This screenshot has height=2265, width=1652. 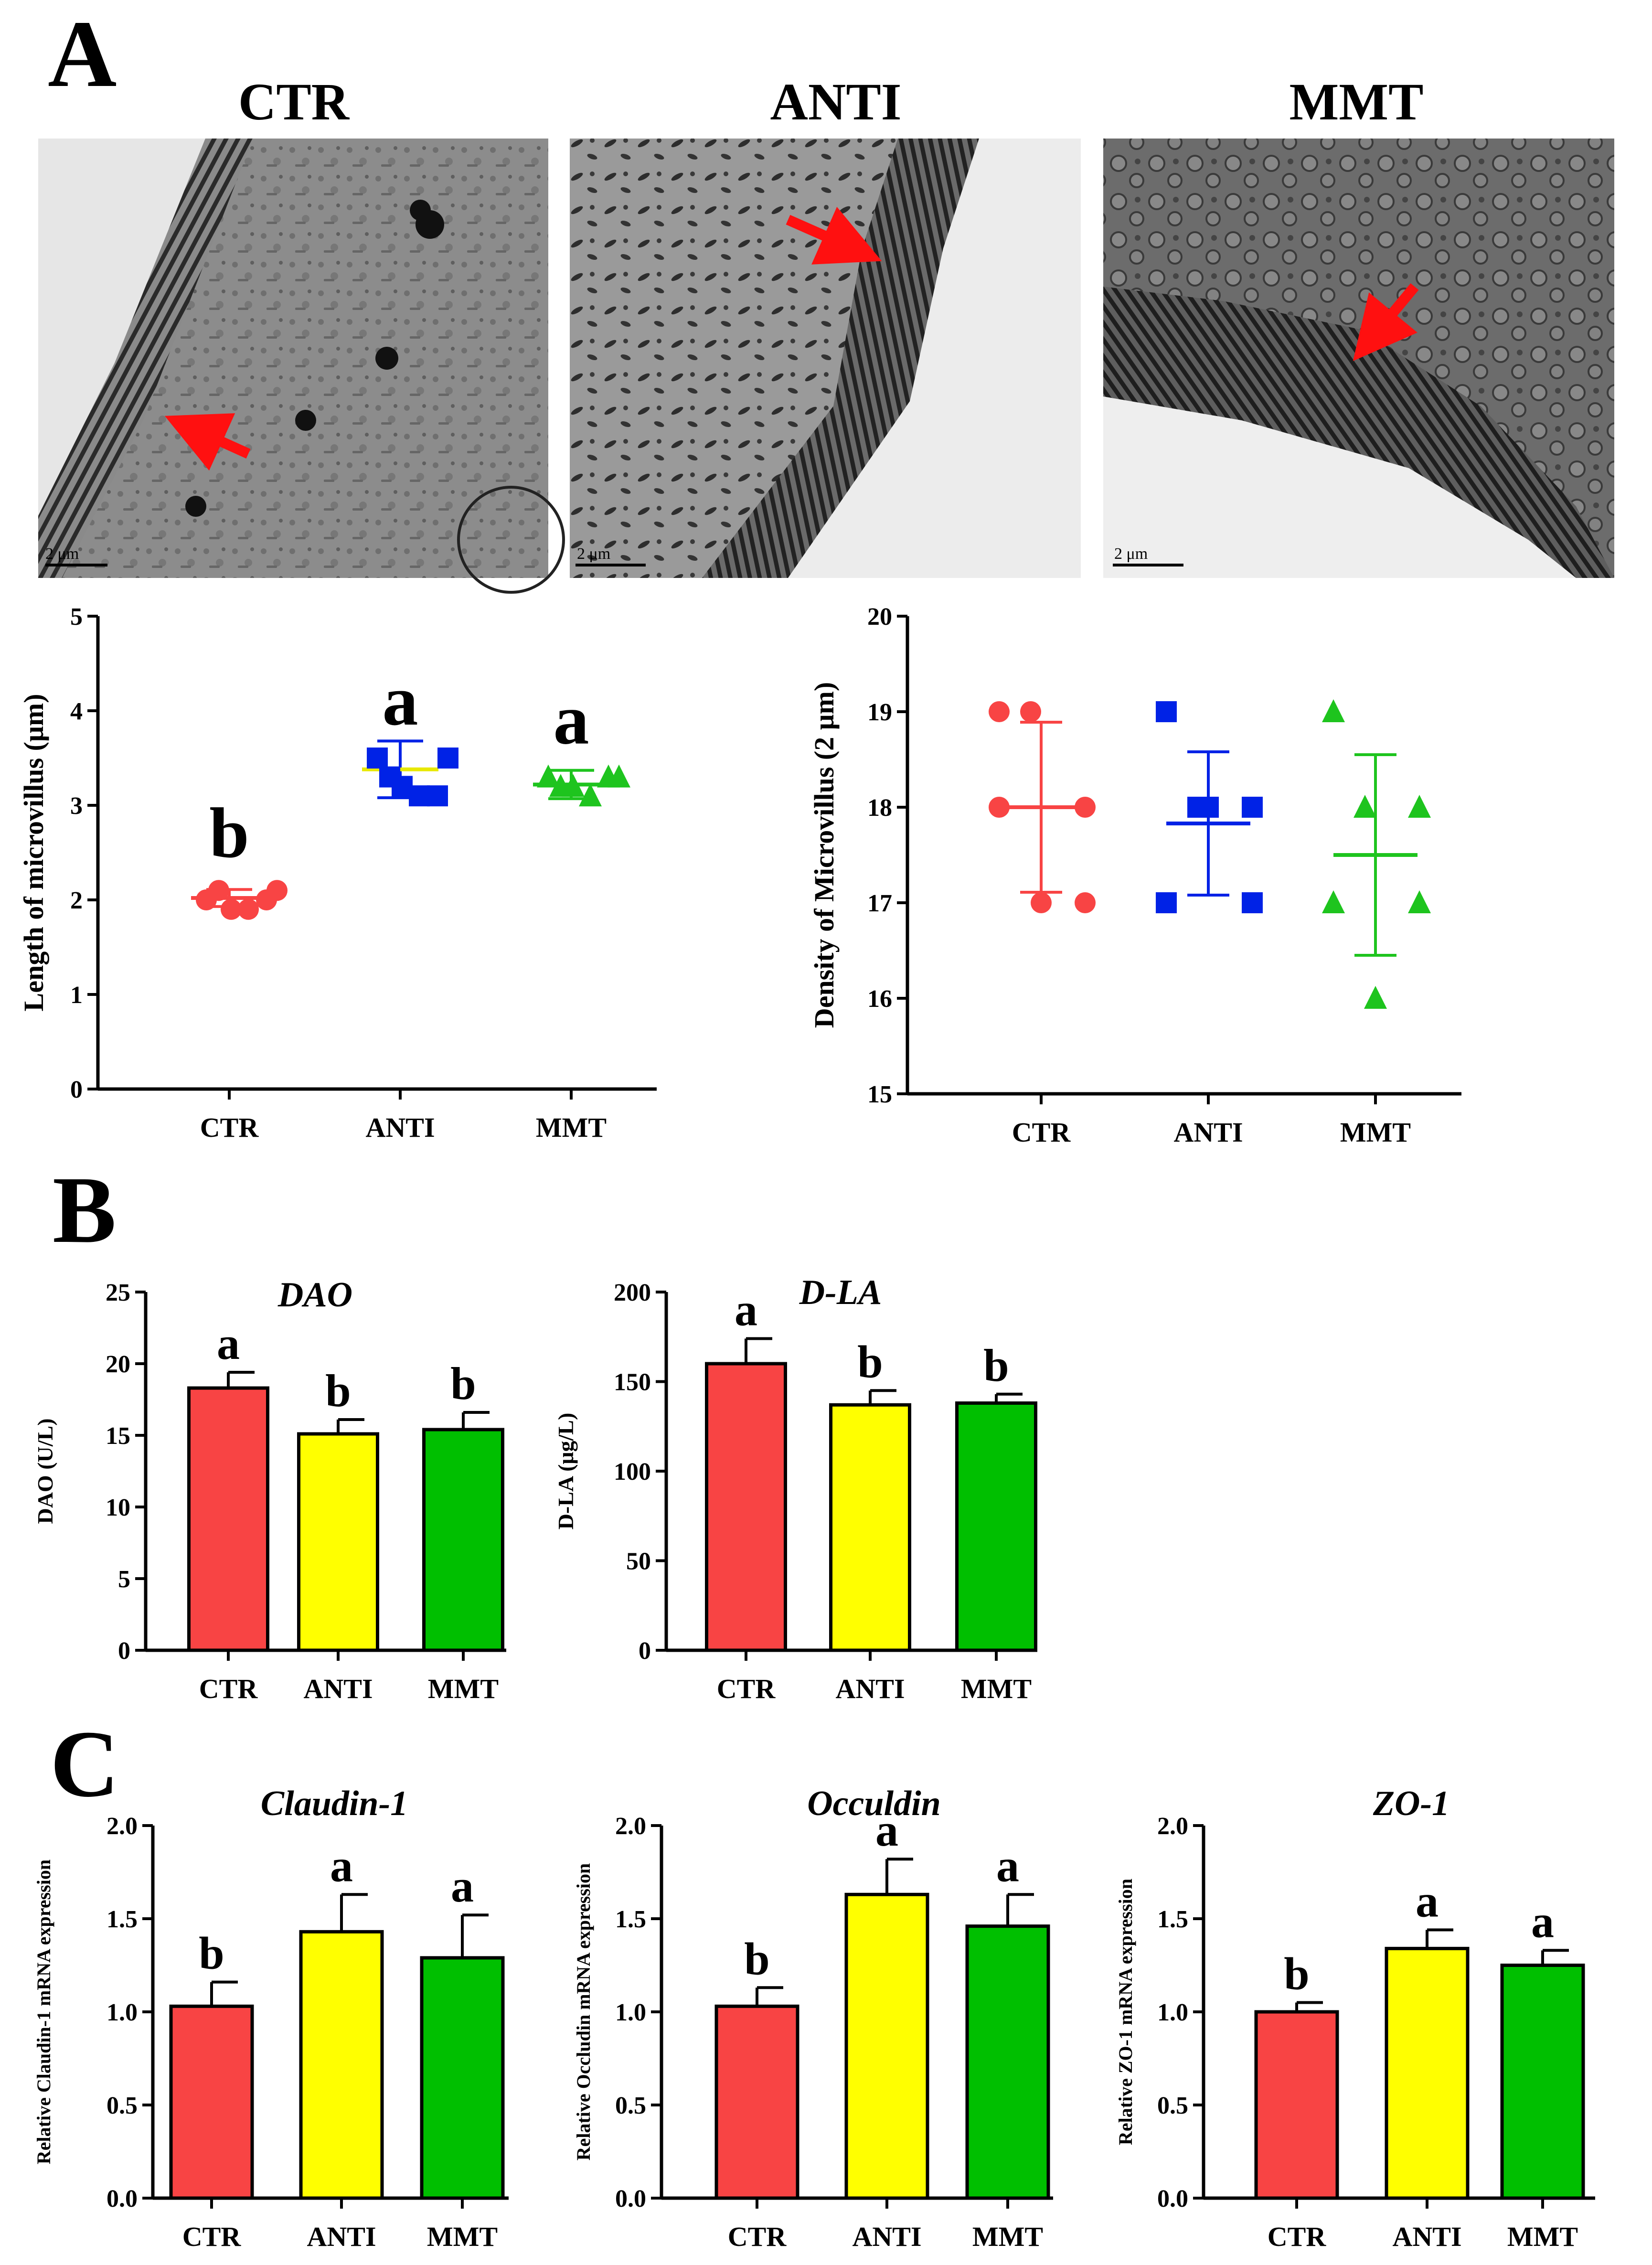 I want to click on scale-bar-mmt: 2 μm, so click(x=1131, y=554).